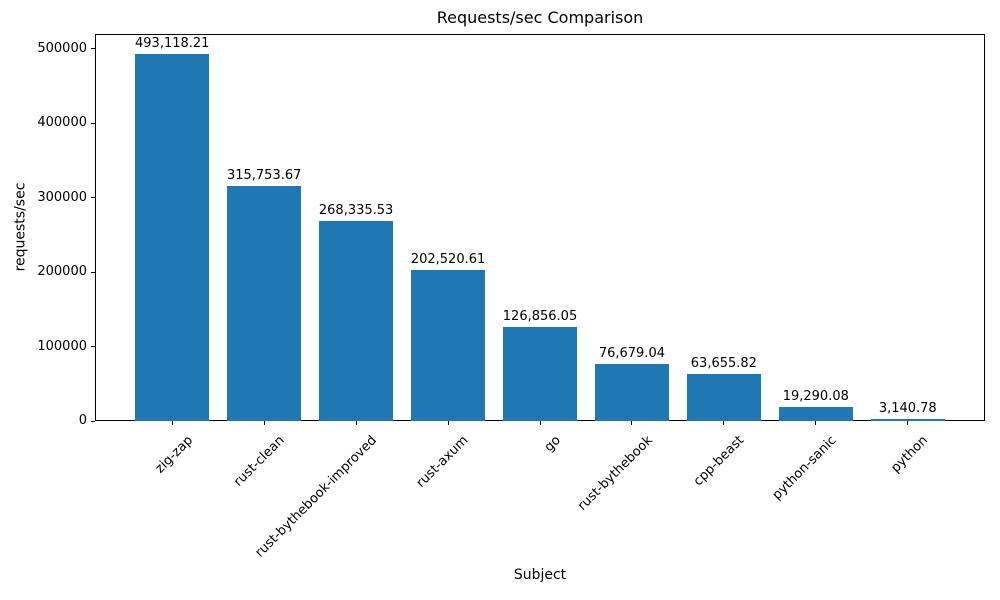  I want to click on bar-value-label: 76,679.04, so click(632, 353).